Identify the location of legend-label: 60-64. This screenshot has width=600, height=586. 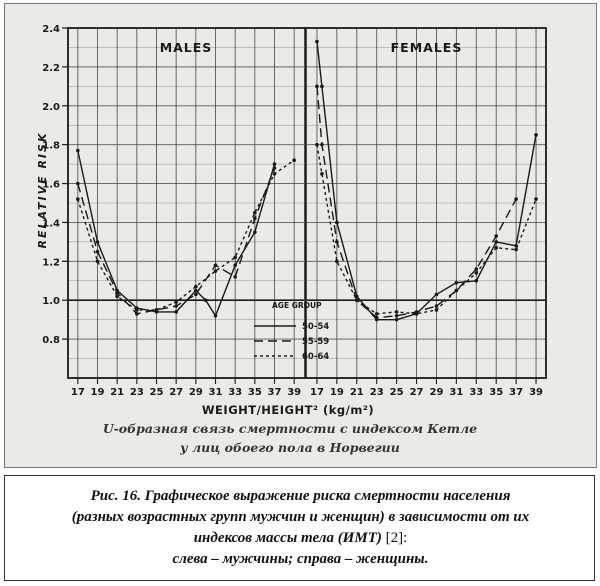
(315, 357).